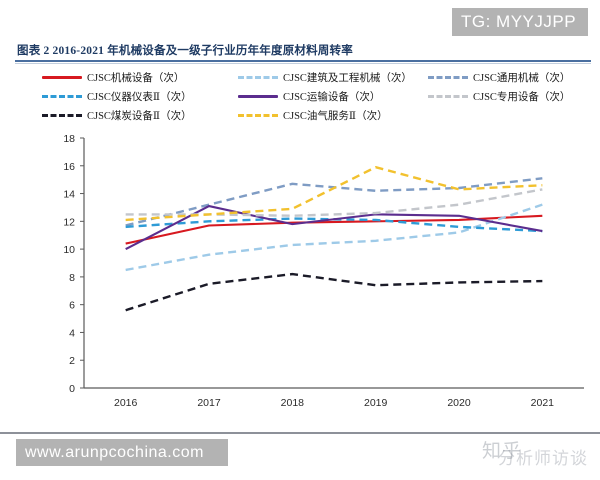  Describe the element at coordinates (543, 458) in the screenshot. I see `watermark-subtext: 分析师访谈` at that location.